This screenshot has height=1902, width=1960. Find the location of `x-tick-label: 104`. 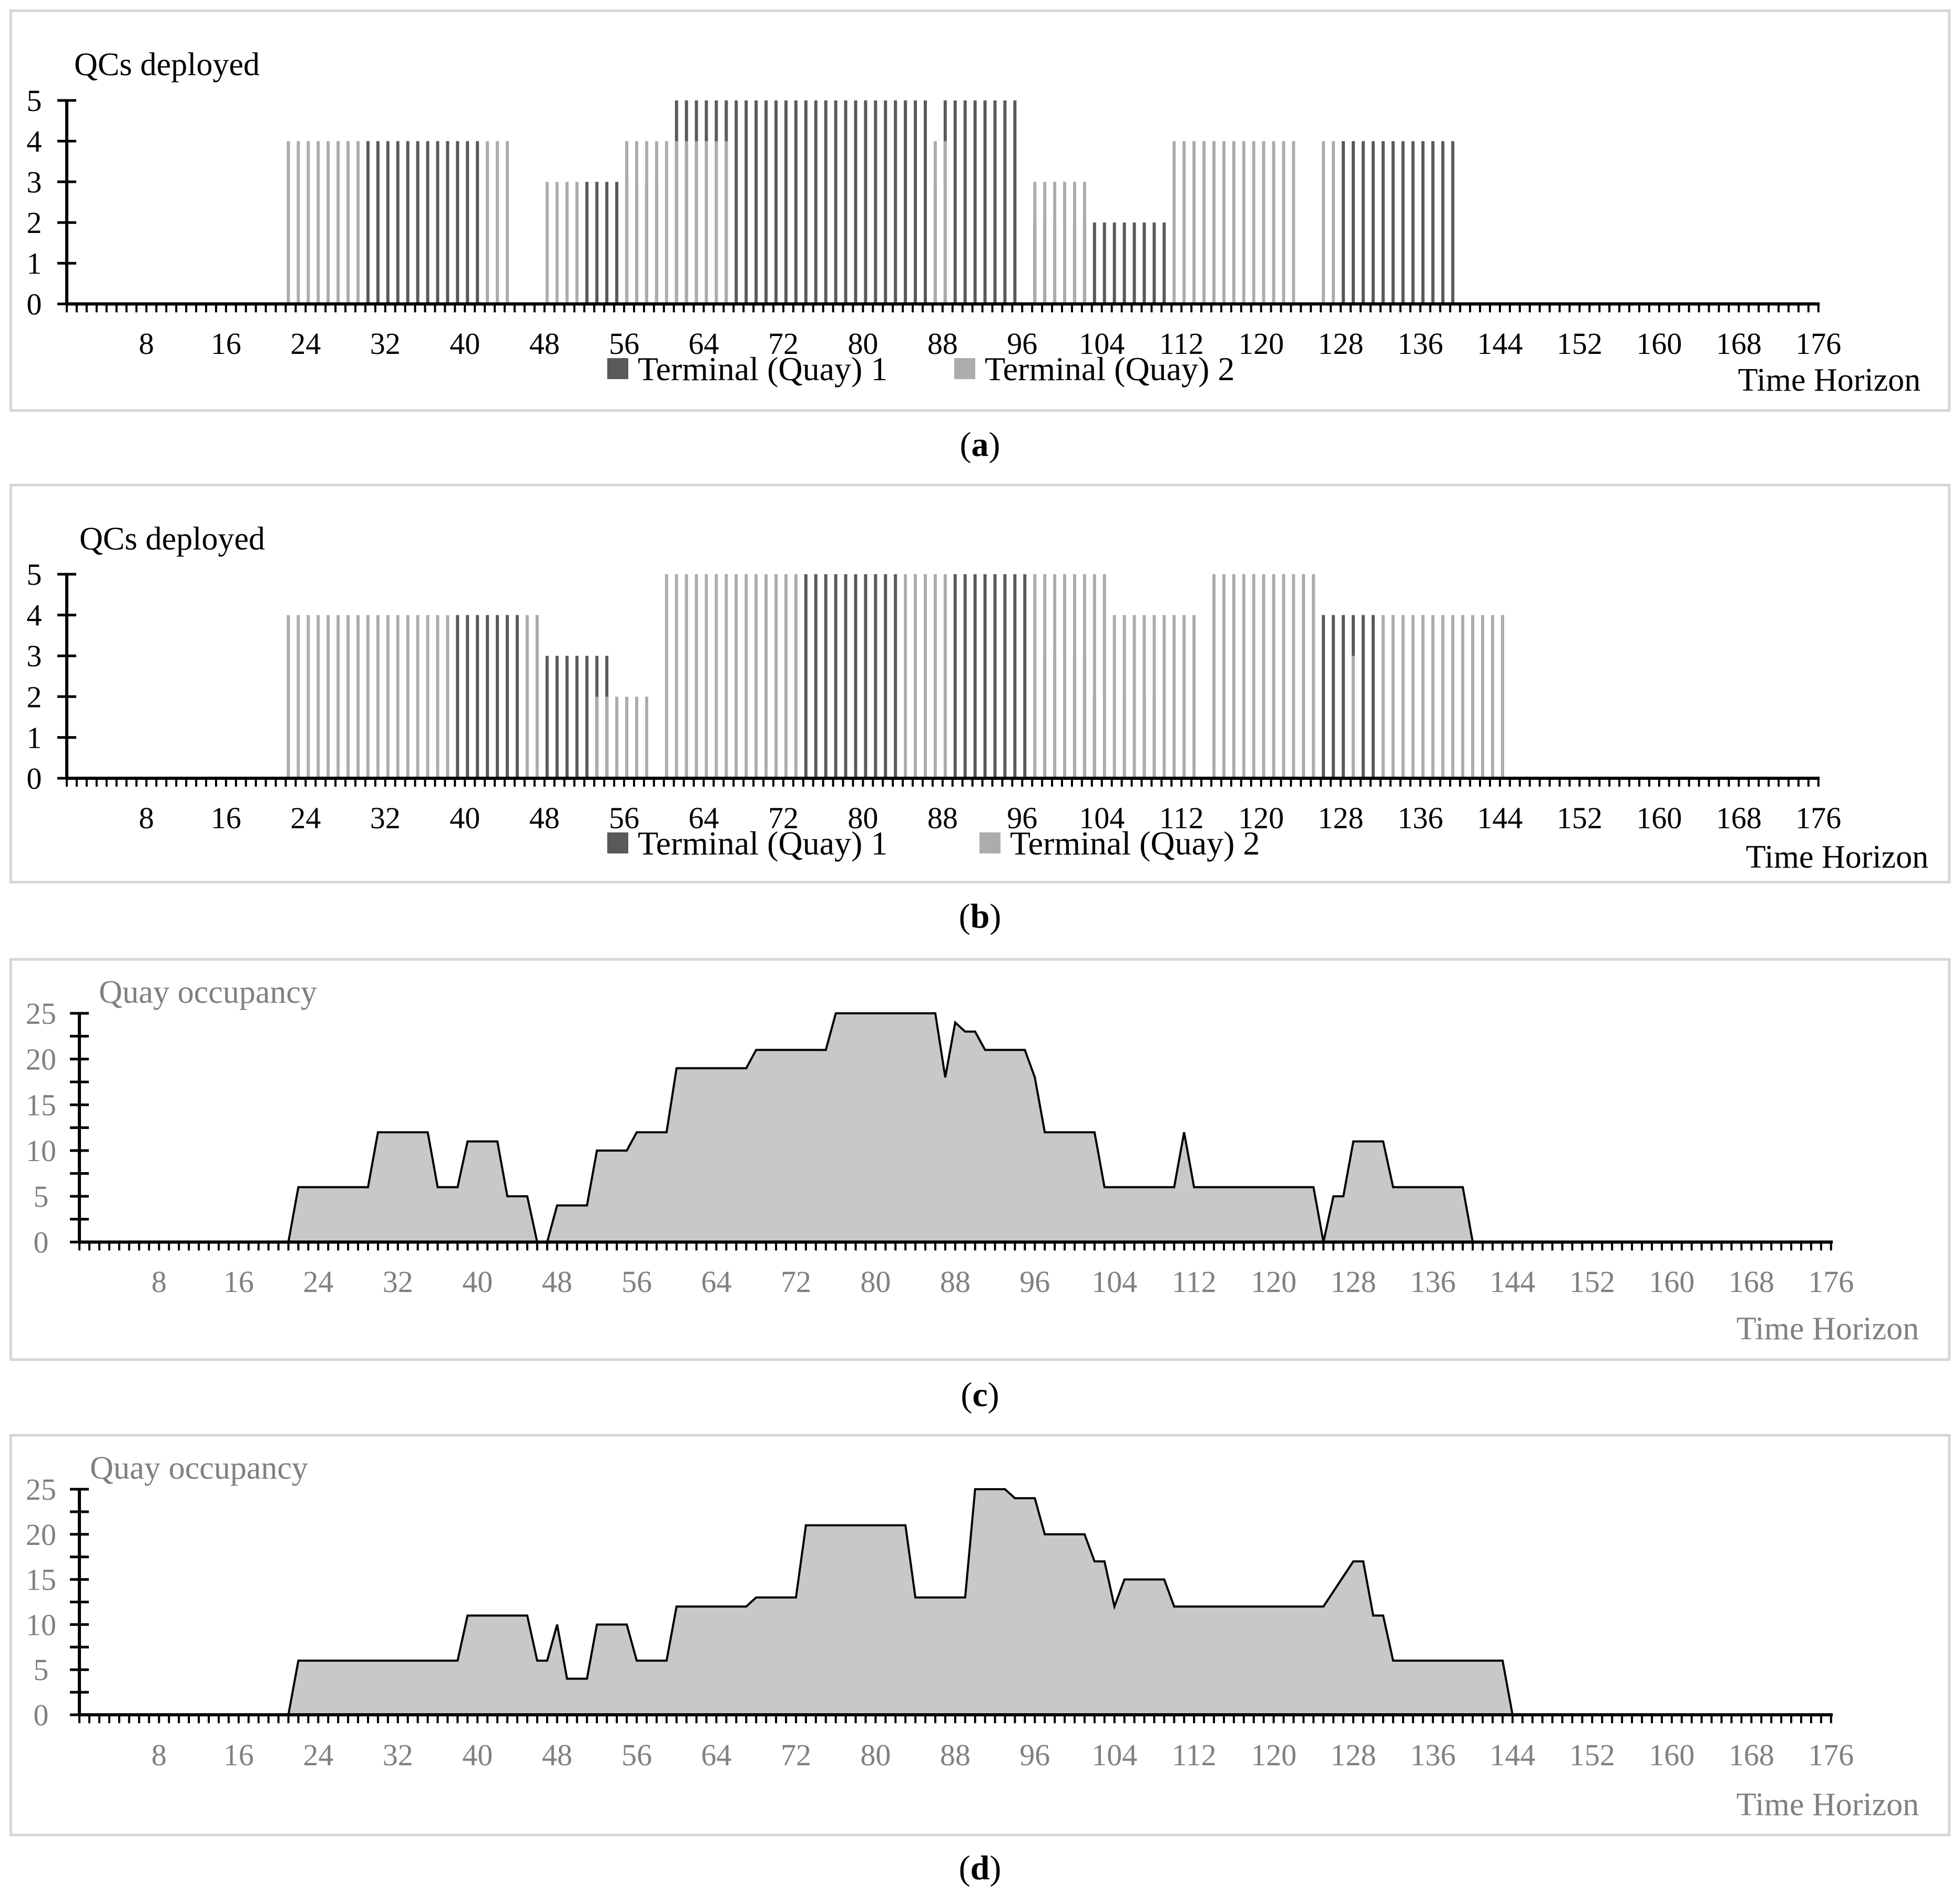

x-tick-label: 104 is located at coordinates (1114, 1282).